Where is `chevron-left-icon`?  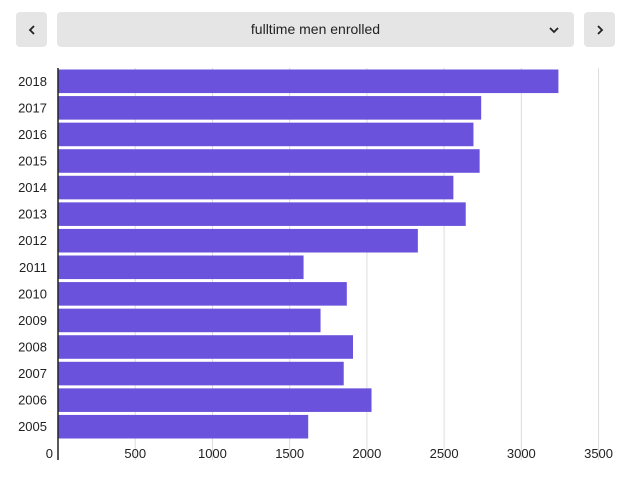 chevron-left-icon is located at coordinates (31, 29).